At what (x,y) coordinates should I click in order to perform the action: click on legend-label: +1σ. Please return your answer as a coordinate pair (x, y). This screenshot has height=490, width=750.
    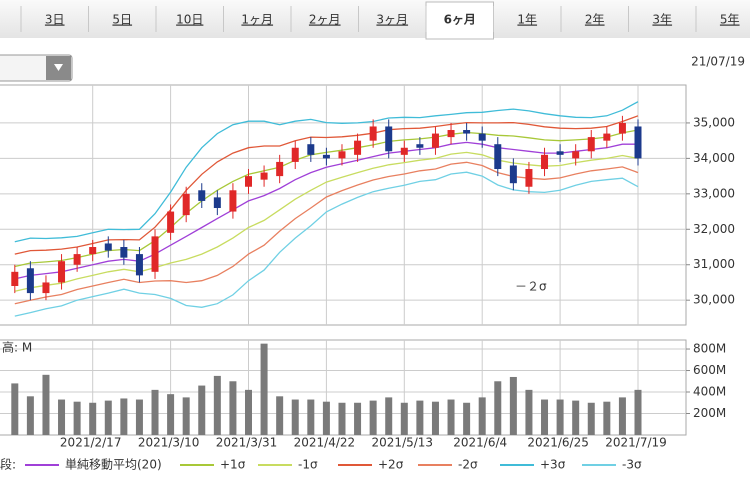
    Looking at the image, I should click on (233, 465).